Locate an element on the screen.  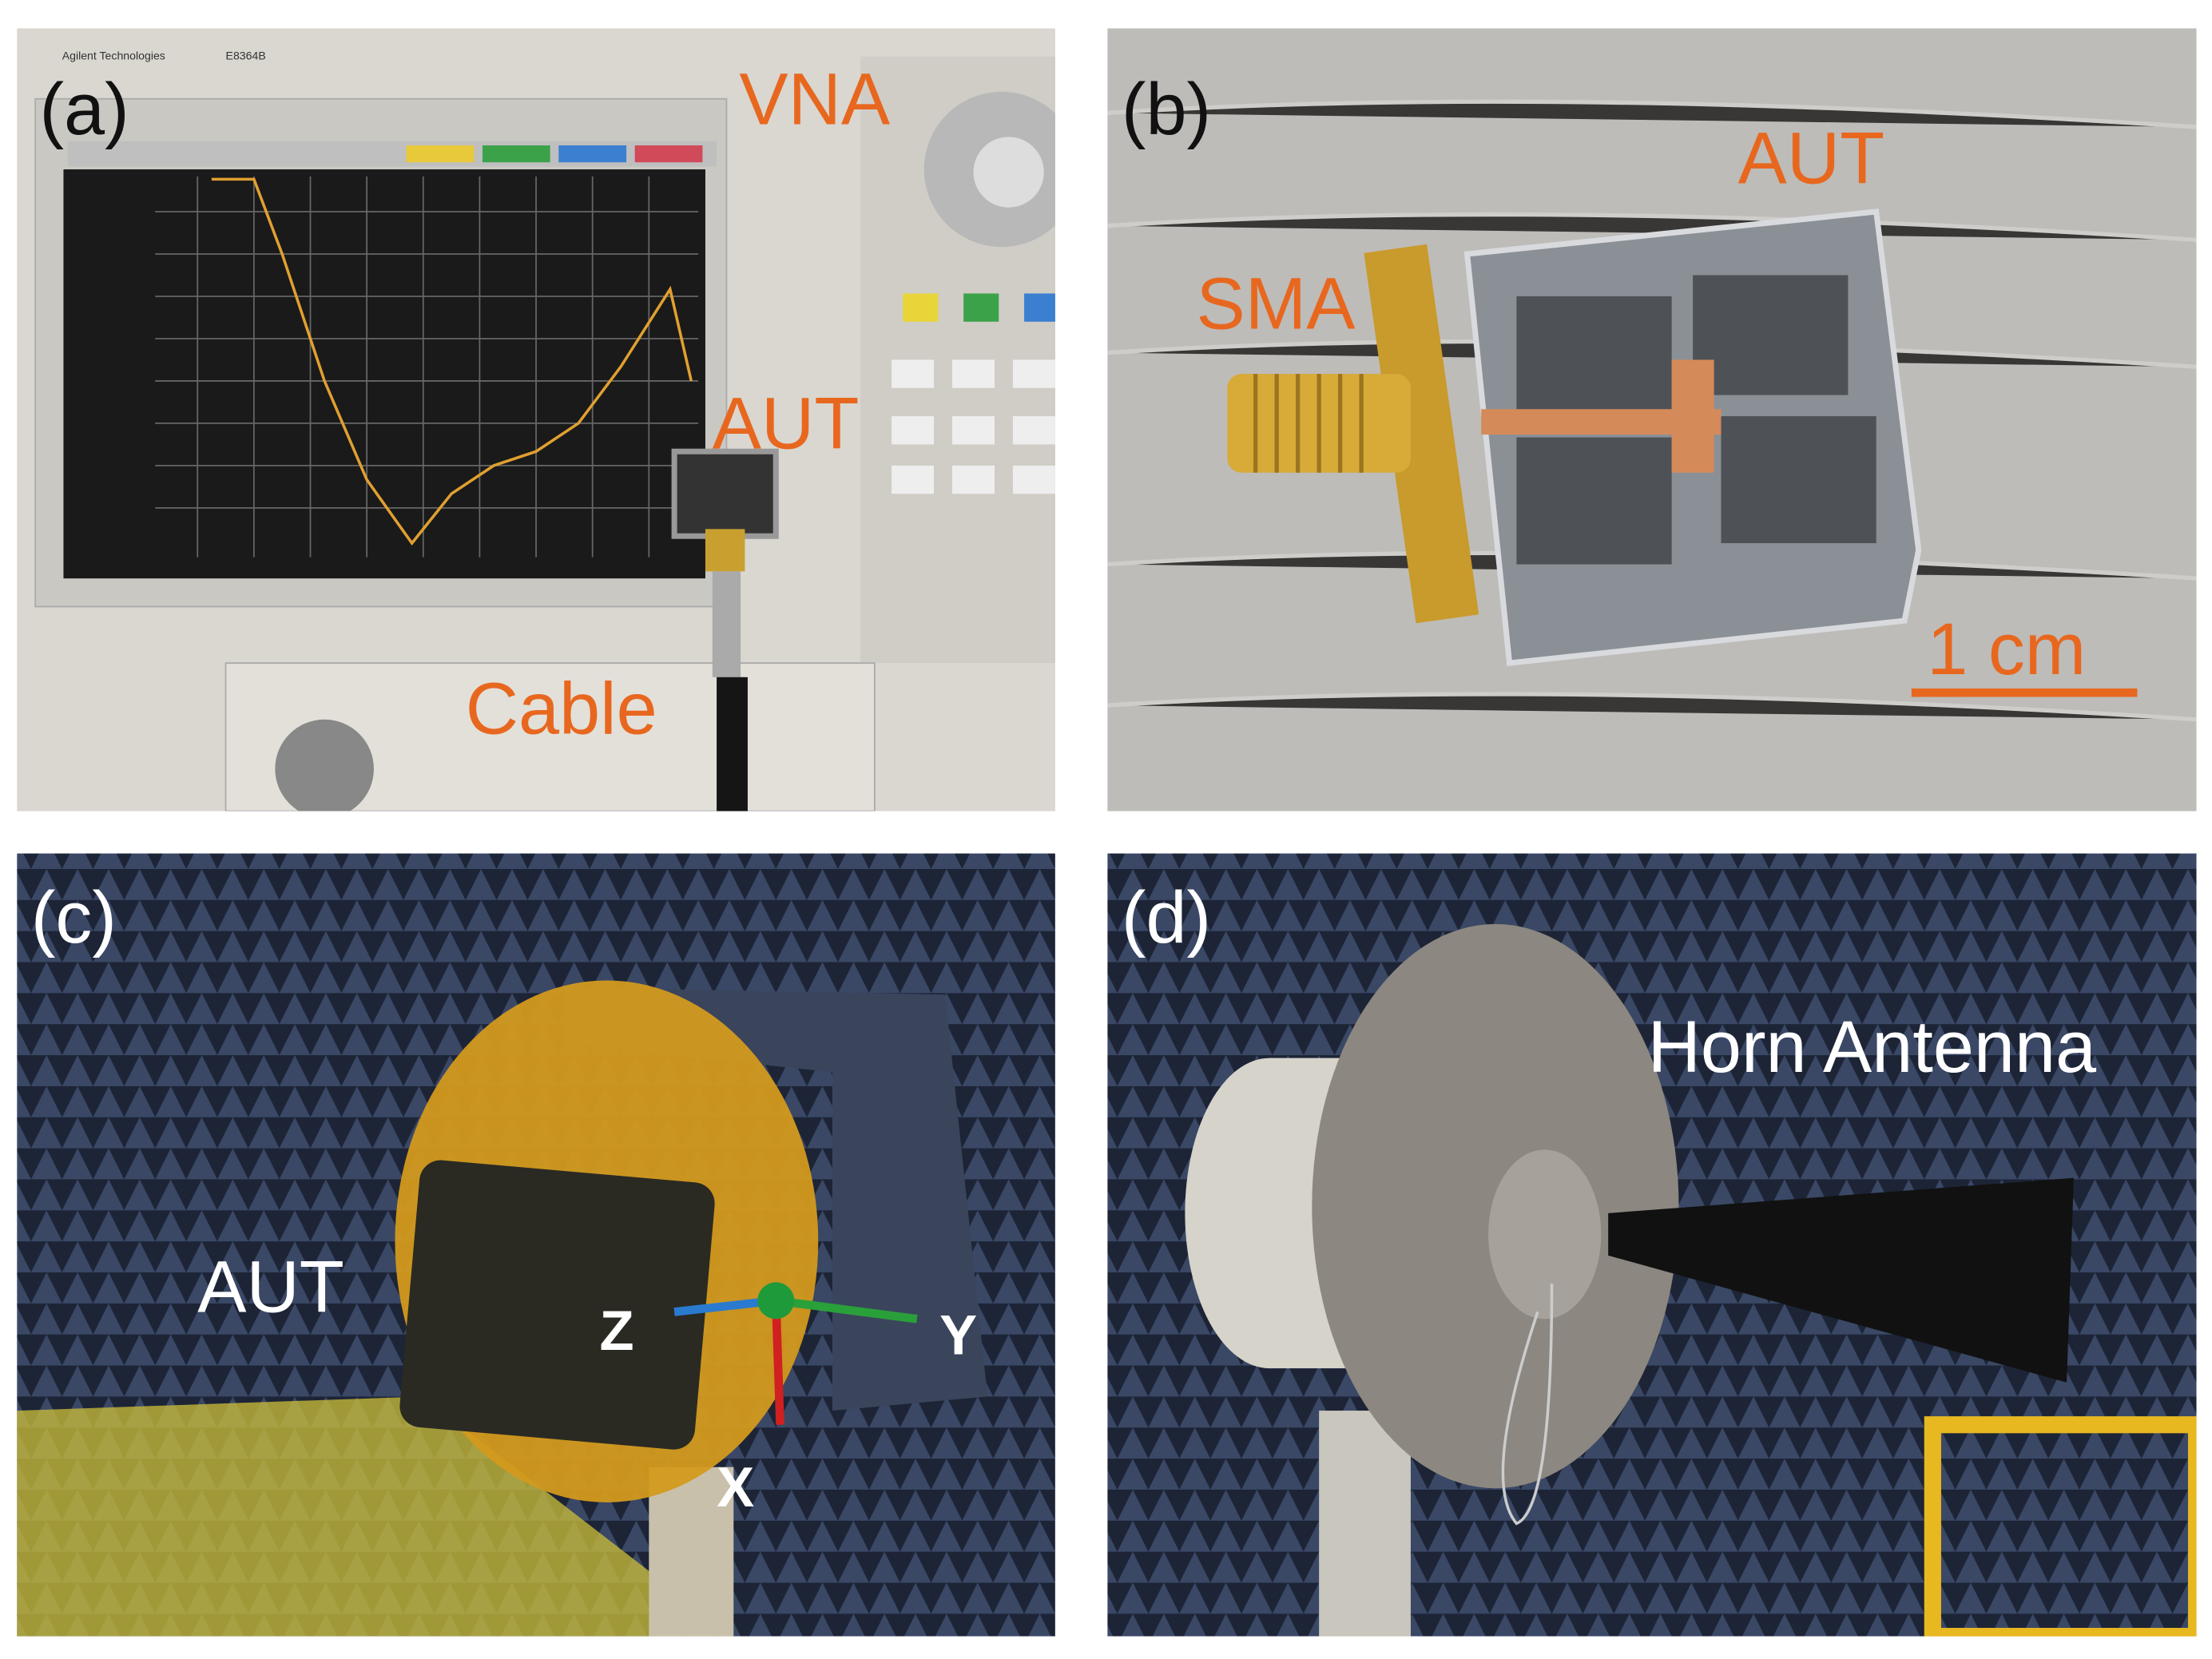
axis-label: Y is located at coordinates (958, 1334).